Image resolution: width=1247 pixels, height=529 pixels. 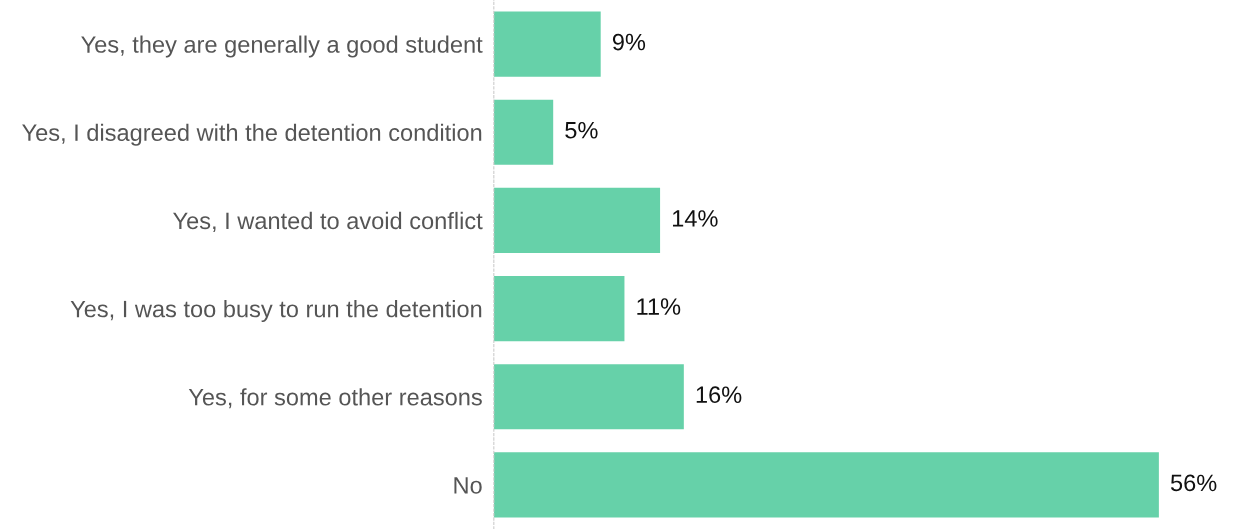 I want to click on y-tick-label: Yes, I wanted to avoid conflict, so click(x=328, y=221).